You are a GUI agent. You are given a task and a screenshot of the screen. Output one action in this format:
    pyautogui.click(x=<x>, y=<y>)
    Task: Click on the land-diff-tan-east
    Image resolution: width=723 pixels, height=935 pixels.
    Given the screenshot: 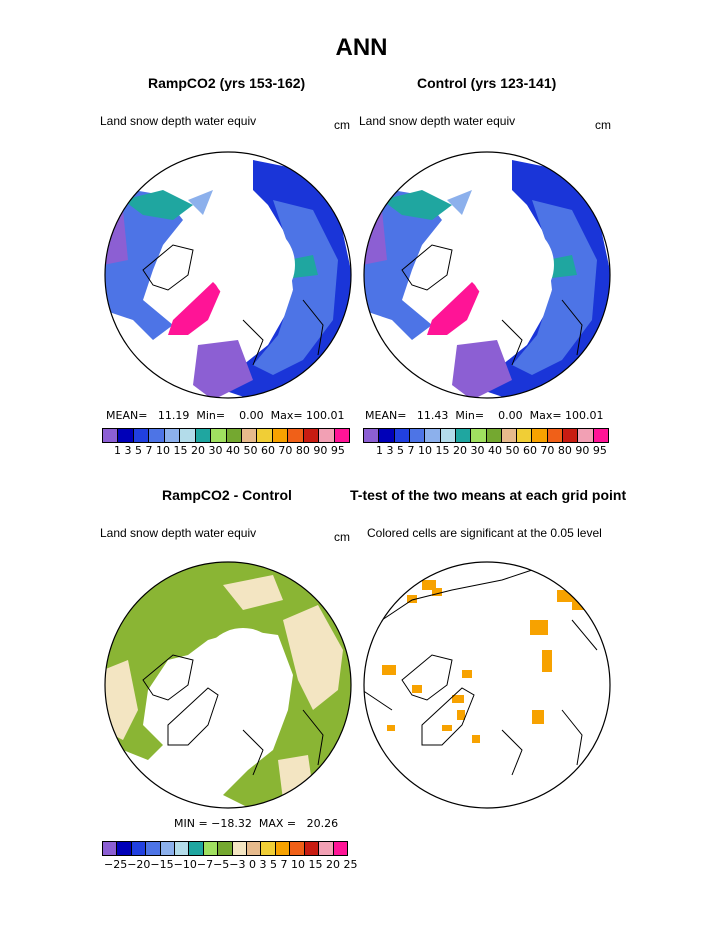 What is the action you would take?
    pyautogui.click(x=313, y=657)
    